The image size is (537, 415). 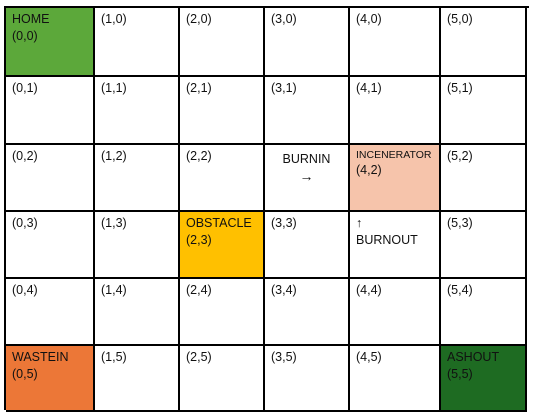 What do you see at coordinates (369, 19) in the screenshot?
I see `cell-coord: (4,0)` at bounding box center [369, 19].